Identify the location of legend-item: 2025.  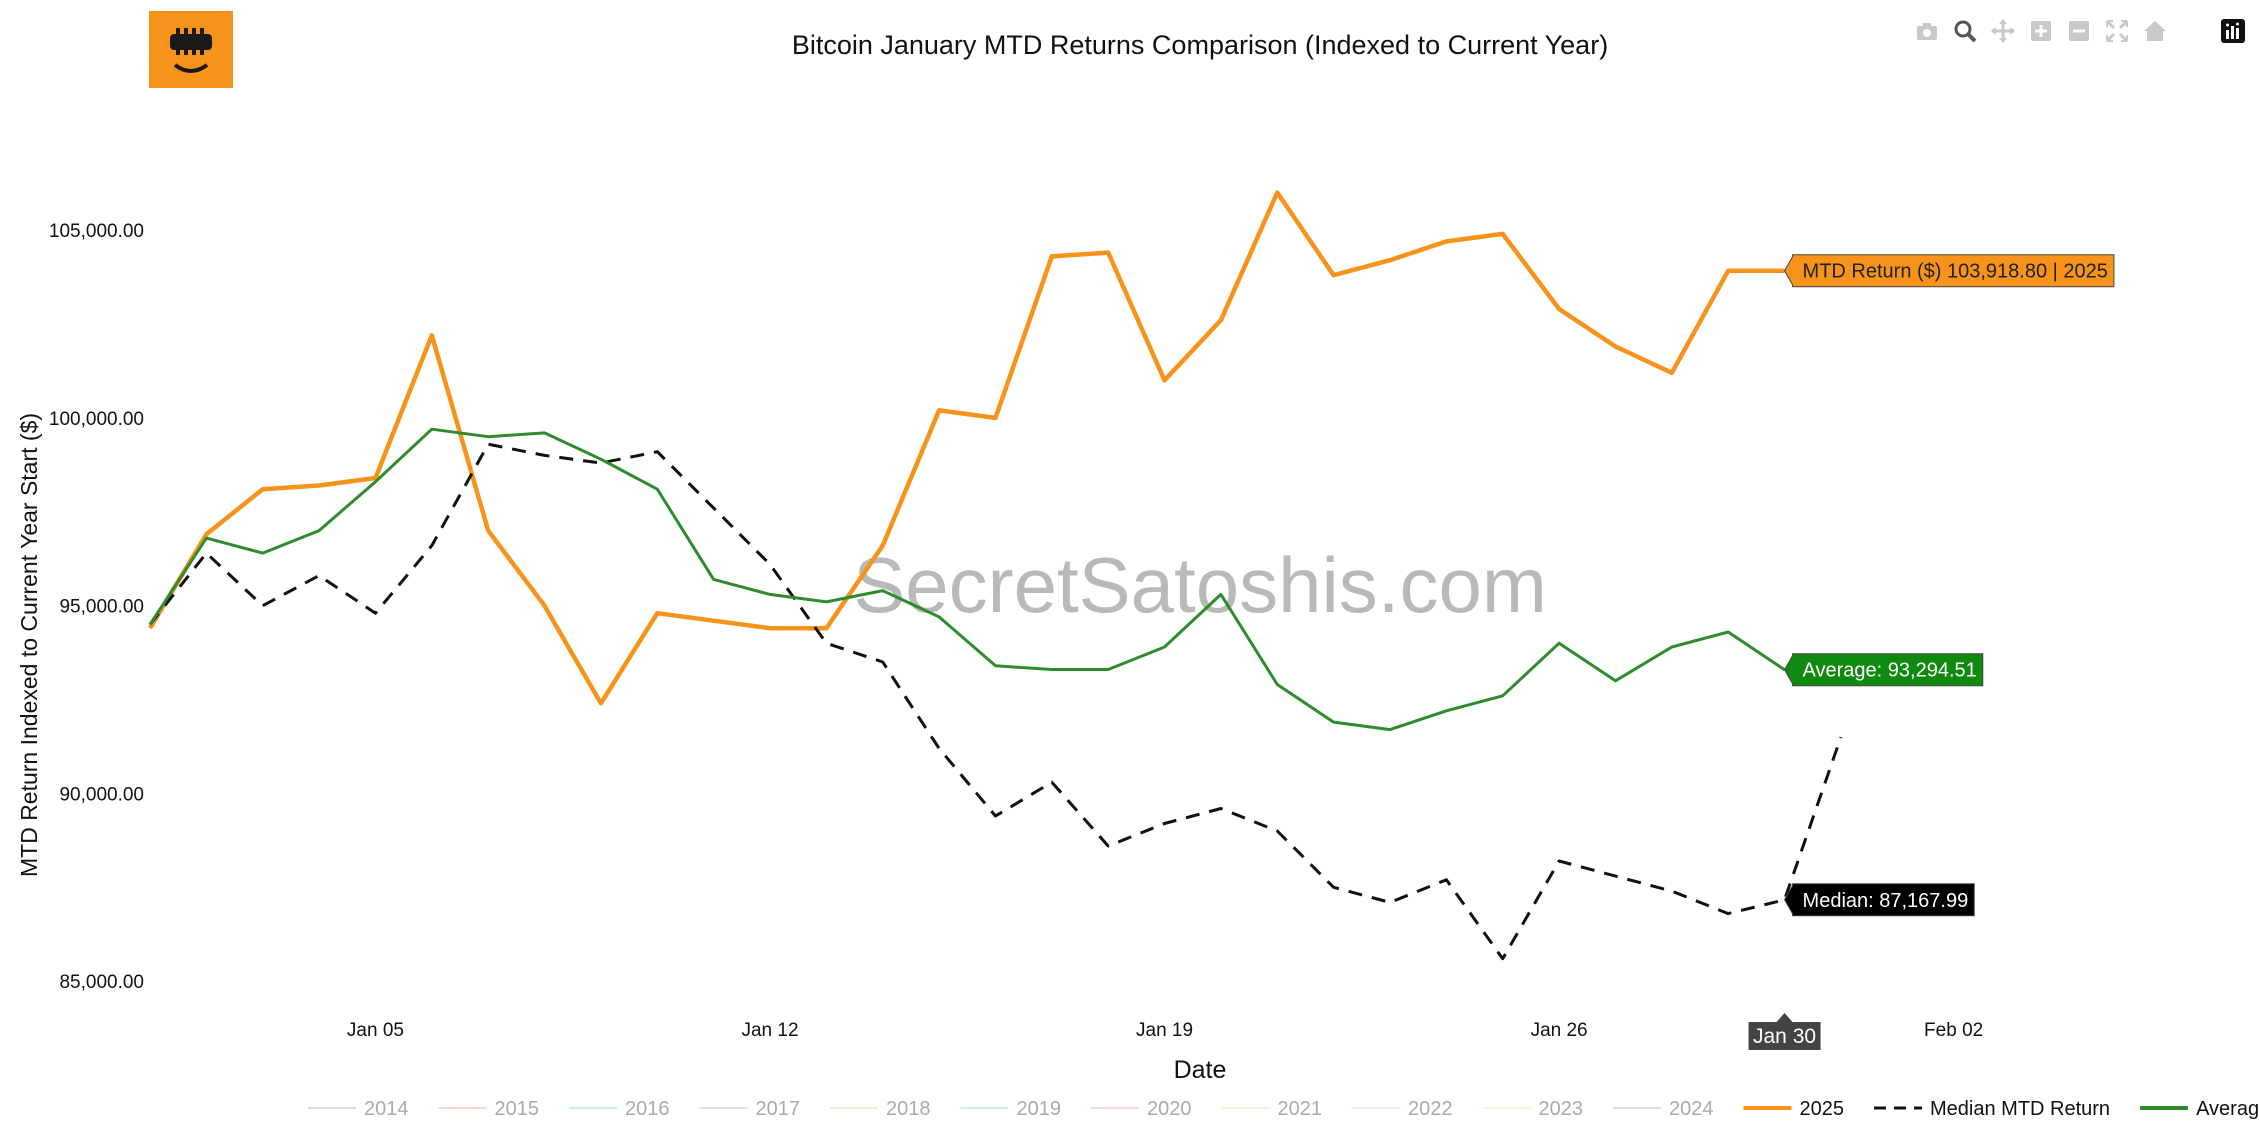
(1794, 1109).